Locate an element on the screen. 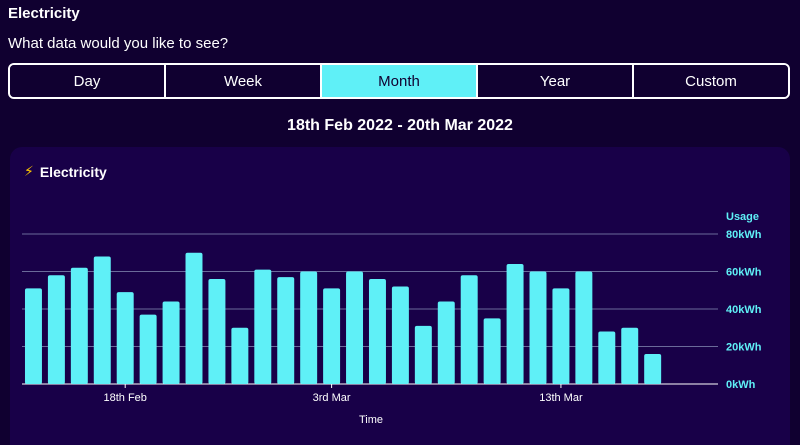 The height and width of the screenshot is (445, 800). date-range: 18th Feb 2022 - 20th Mar 2022 is located at coordinates (400, 125).